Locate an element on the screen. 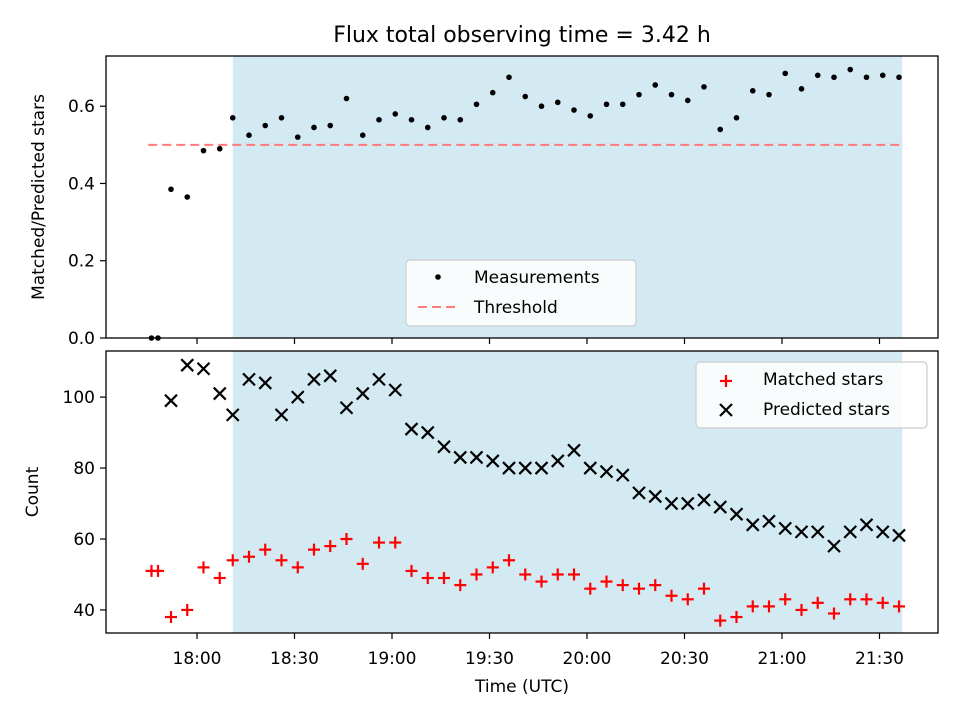  ratio-legend: Measurements Threshold is located at coordinates (521, 293).